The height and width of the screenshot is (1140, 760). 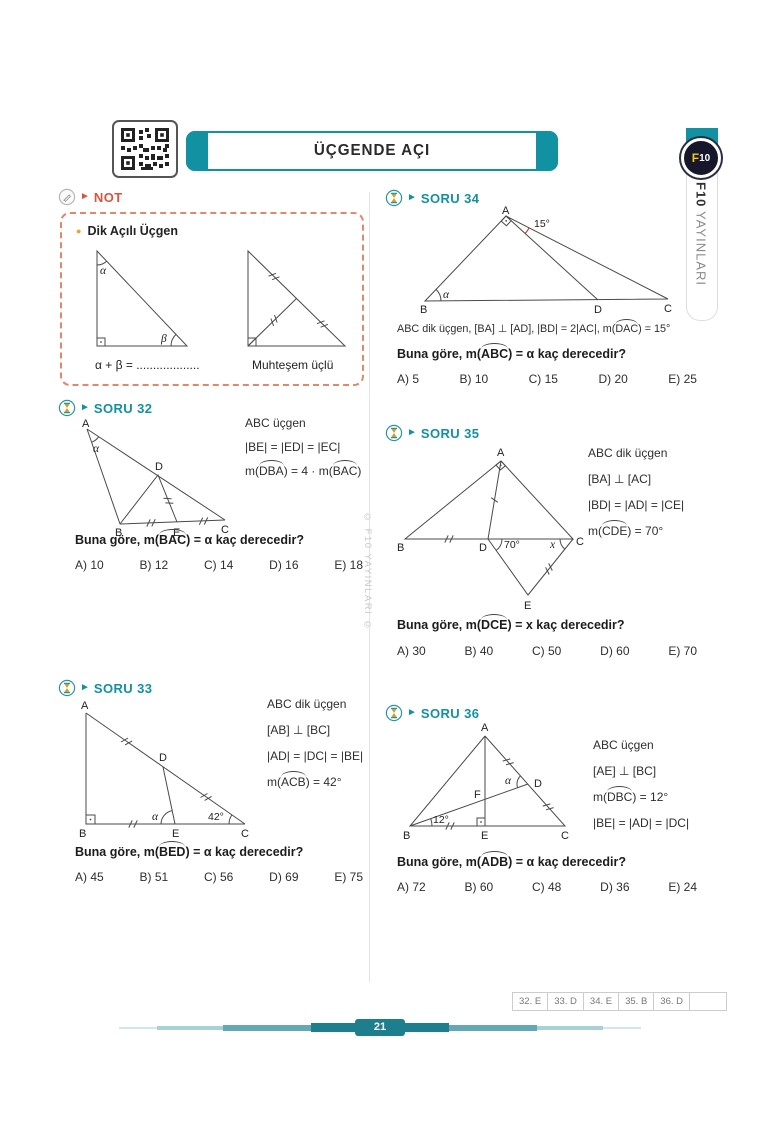 I want to click on info-line: |BD| = |AD| = |CE|, so click(x=636, y=505).